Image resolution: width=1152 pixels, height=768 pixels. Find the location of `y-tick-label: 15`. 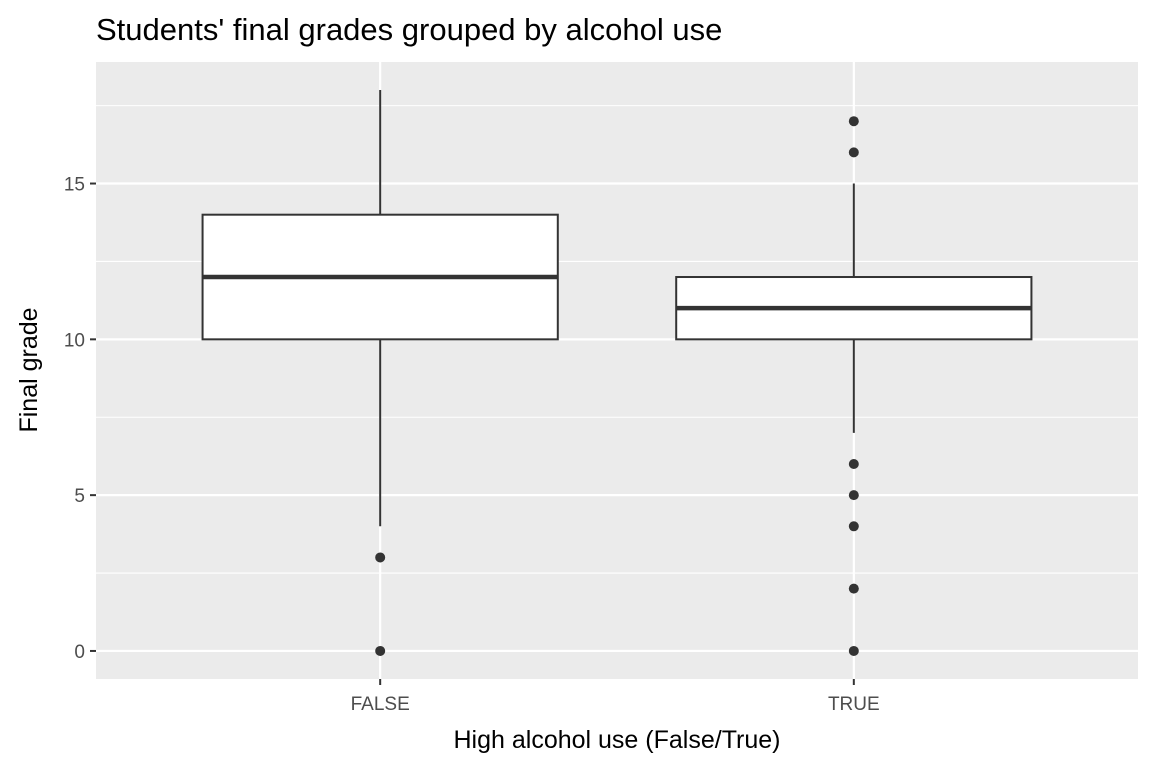

y-tick-label: 15 is located at coordinates (74, 185).